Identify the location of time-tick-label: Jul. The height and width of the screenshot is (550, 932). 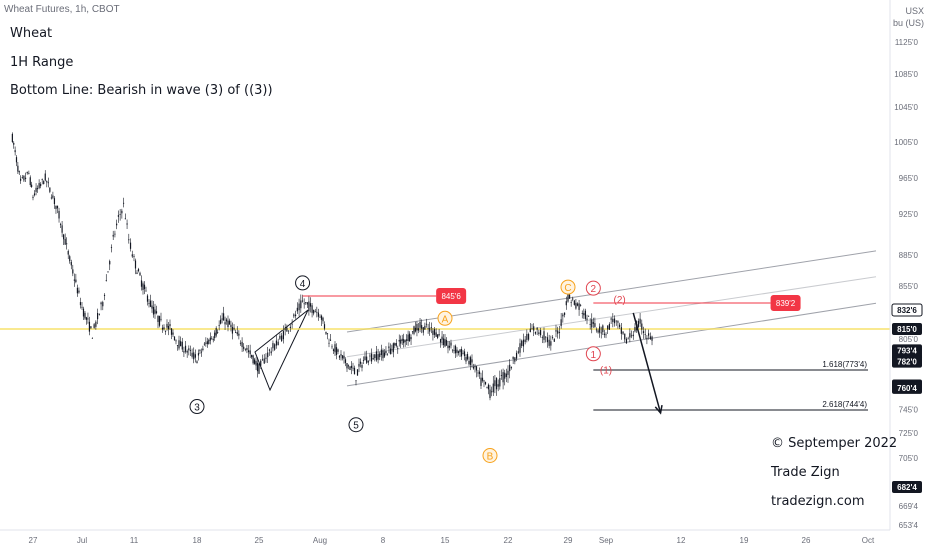
(82, 540).